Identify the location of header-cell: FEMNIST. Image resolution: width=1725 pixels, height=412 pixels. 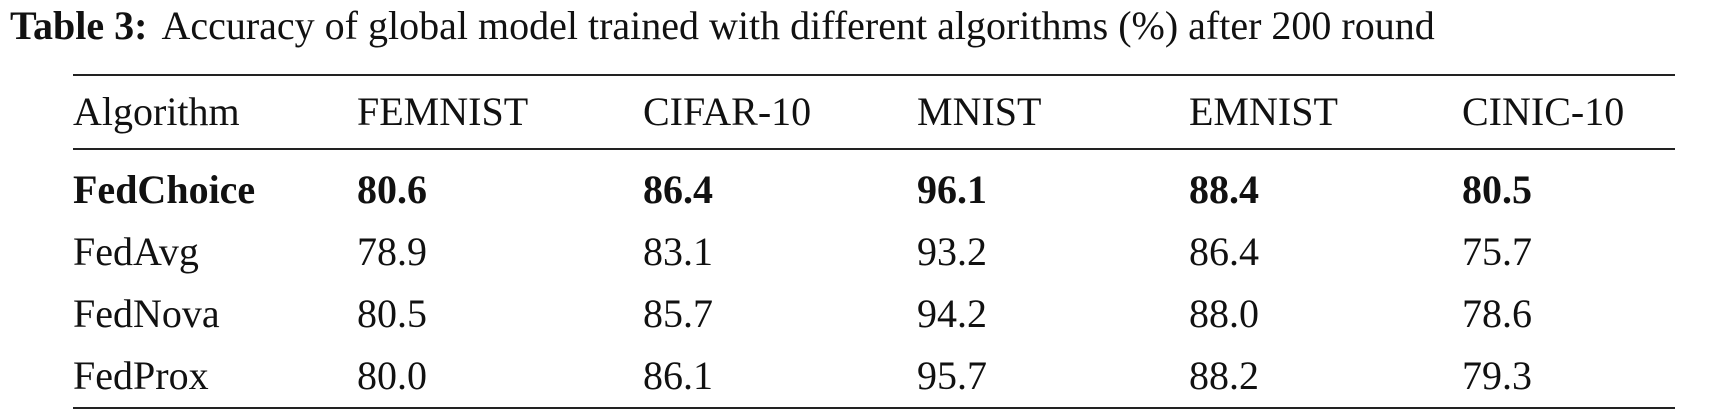
(443, 111).